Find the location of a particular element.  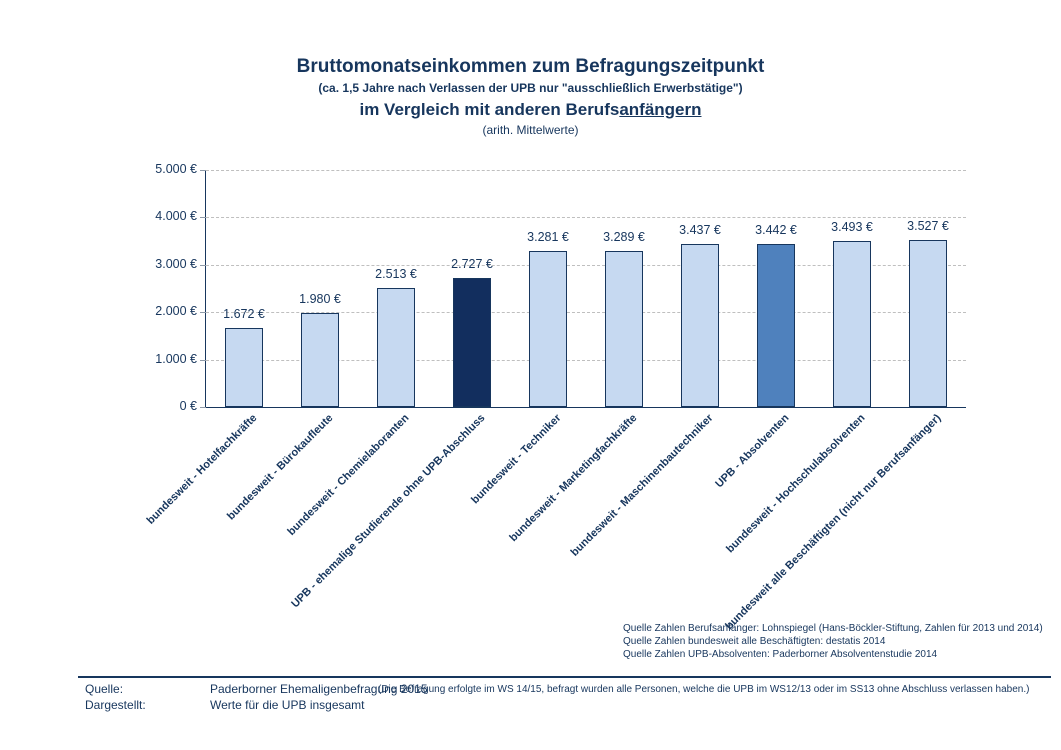

bar-value-label: 3.437 € is located at coordinates (700, 230).